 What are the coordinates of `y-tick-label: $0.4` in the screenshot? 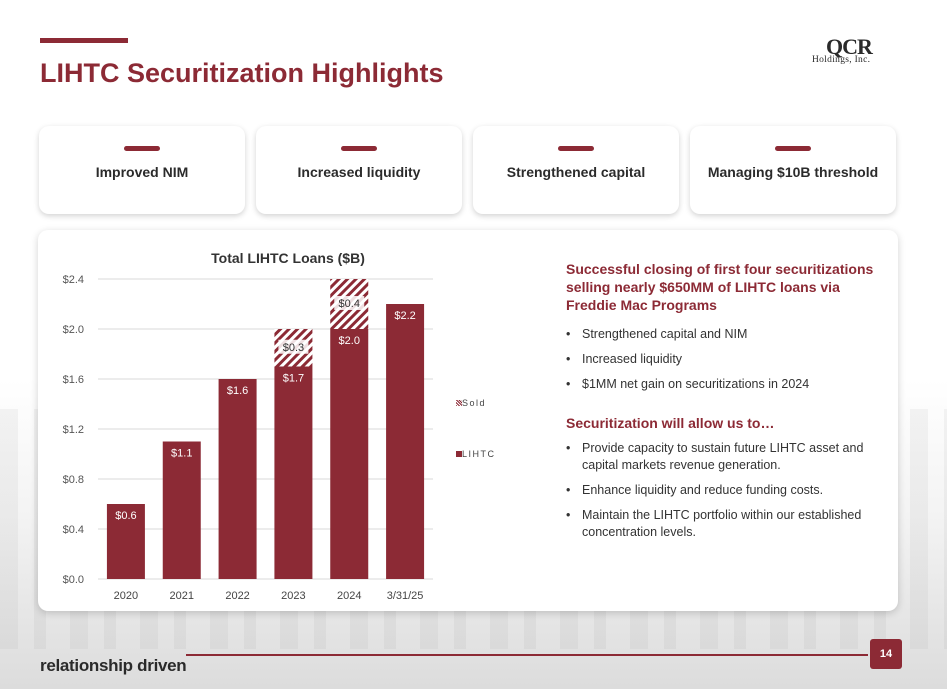 It's located at (73, 530).